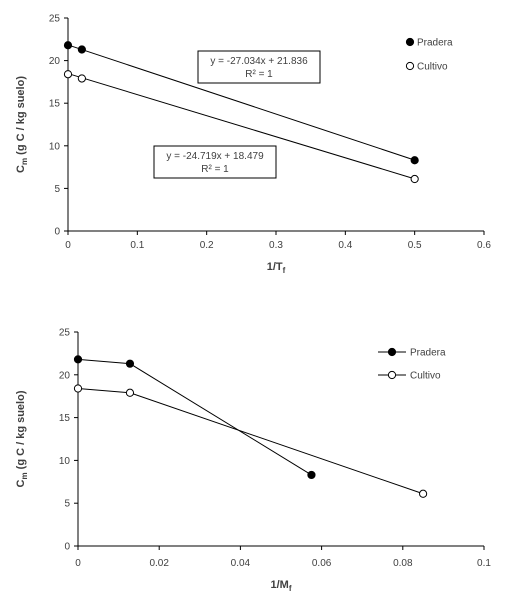 The height and width of the screenshot is (597, 505). What do you see at coordinates (207, 245) in the screenshot?
I see `x-tick-label: 0.2` at bounding box center [207, 245].